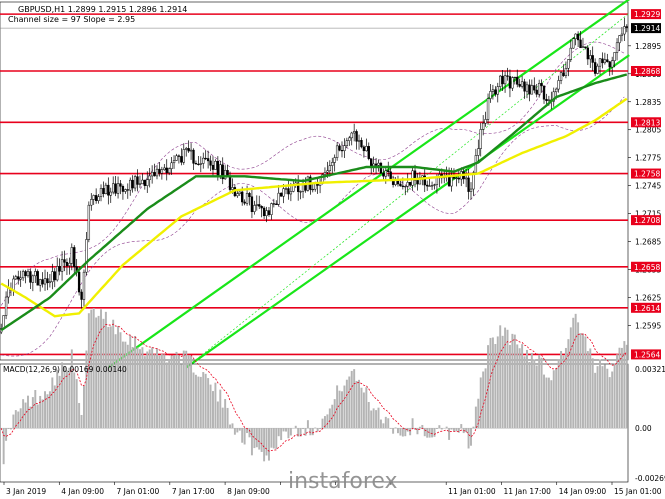 The image size is (665, 499). I want to click on level-label: 1.2614, so click(647, 308).